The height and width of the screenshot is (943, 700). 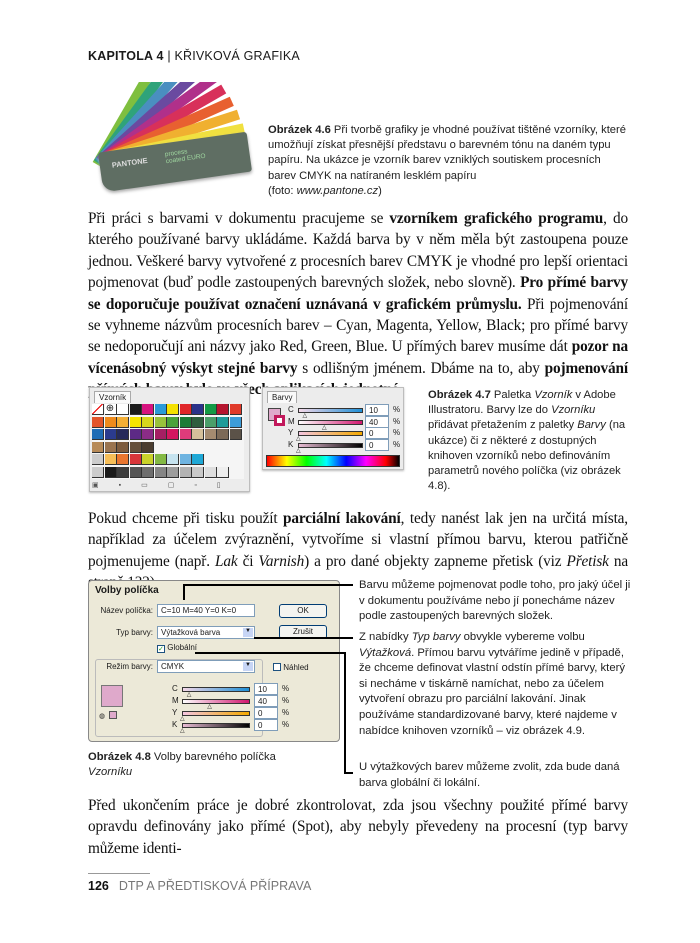 What do you see at coordinates (303, 611) in the screenshot?
I see `ok-button: OK` at bounding box center [303, 611].